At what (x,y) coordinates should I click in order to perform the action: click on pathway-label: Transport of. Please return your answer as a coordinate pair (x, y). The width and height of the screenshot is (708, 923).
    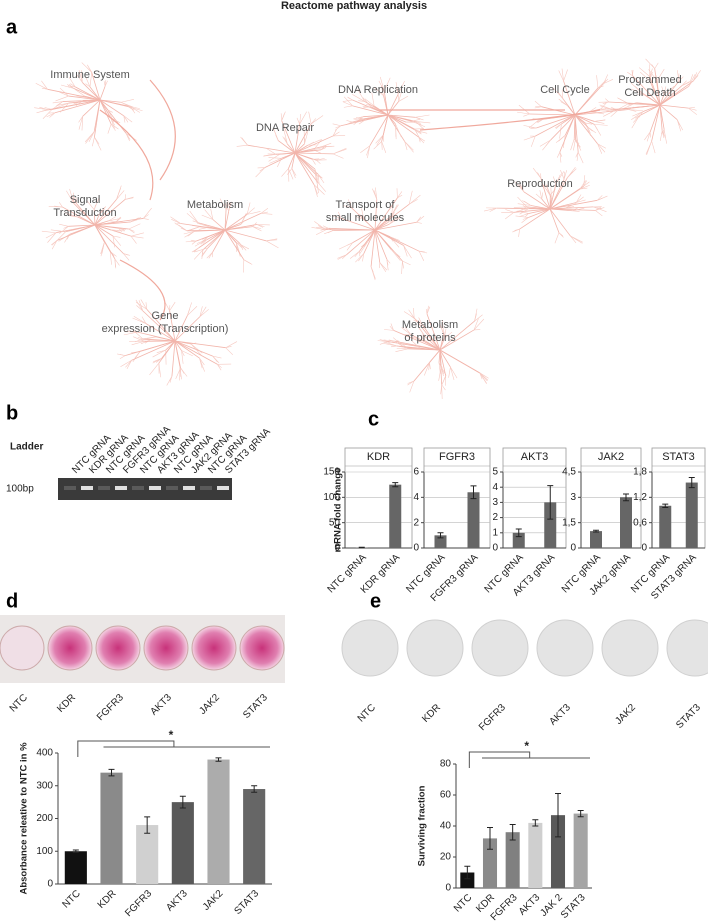
    Looking at the image, I should click on (366, 205).